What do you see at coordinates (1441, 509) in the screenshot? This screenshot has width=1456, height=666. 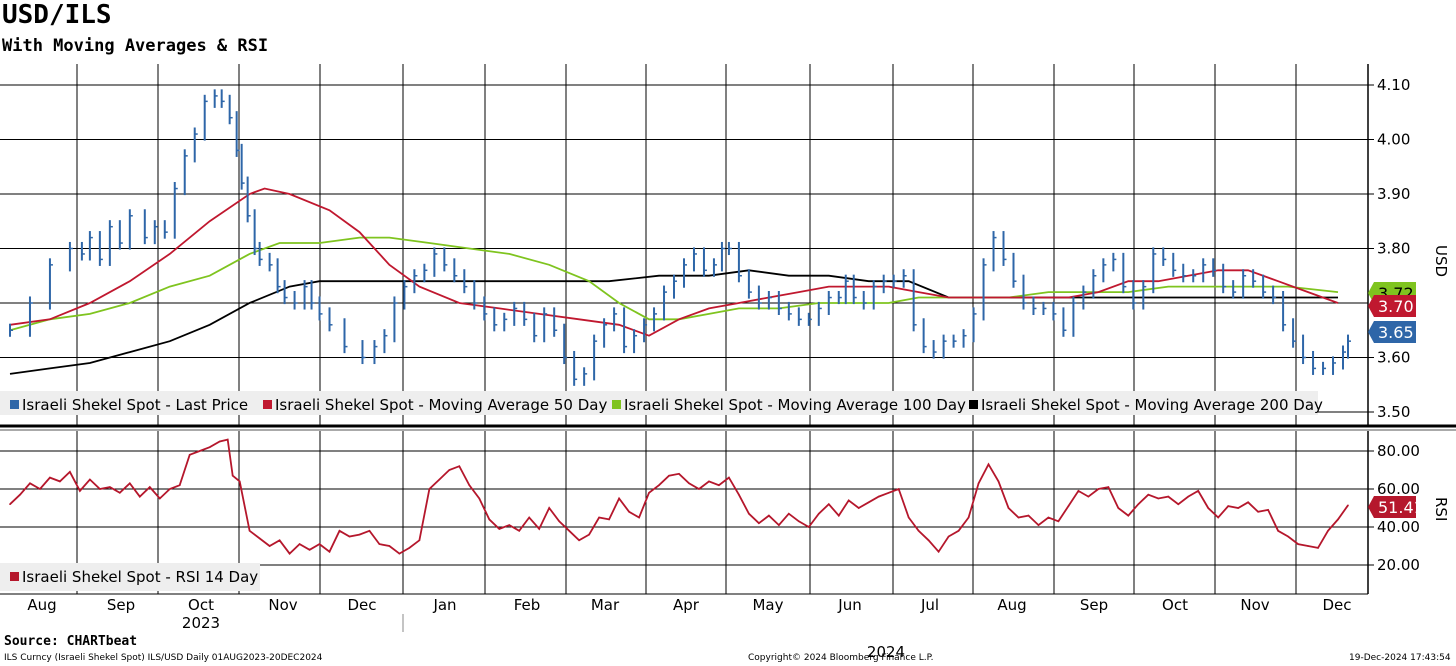 I see `rsi-y-axis-label: RSI` at bounding box center [1441, 509].